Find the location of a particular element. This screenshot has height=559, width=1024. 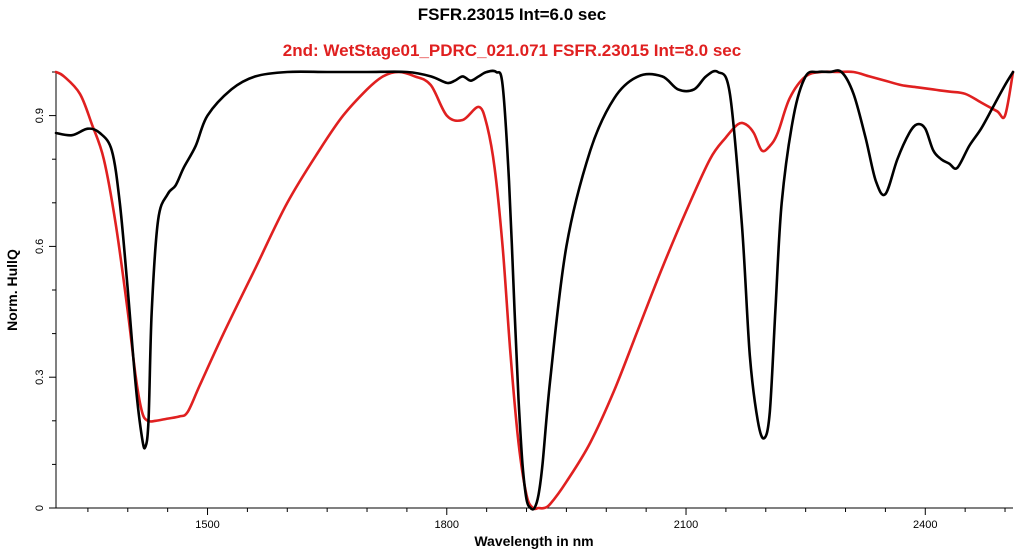

x-tick-label: 2100 is located at coordinates (686, 525).